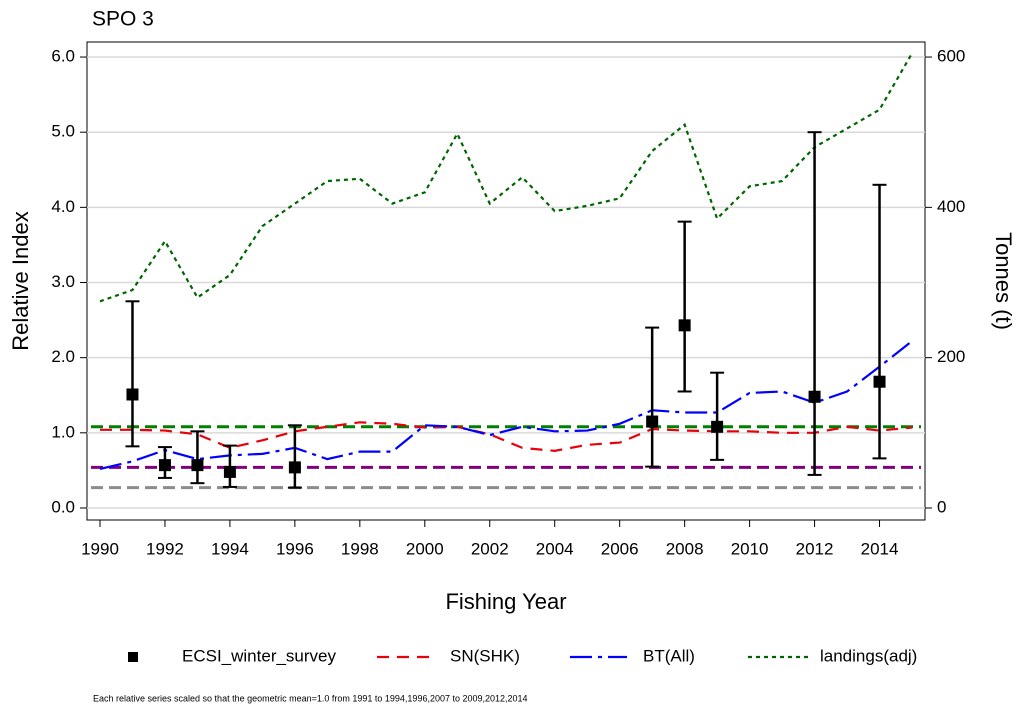 This screenshot has width=1020, height=709. What do you see at coordinates (620, 548) in the screenshot?
I see `x-tick-label: 2006` at bounding box center [620, 548].